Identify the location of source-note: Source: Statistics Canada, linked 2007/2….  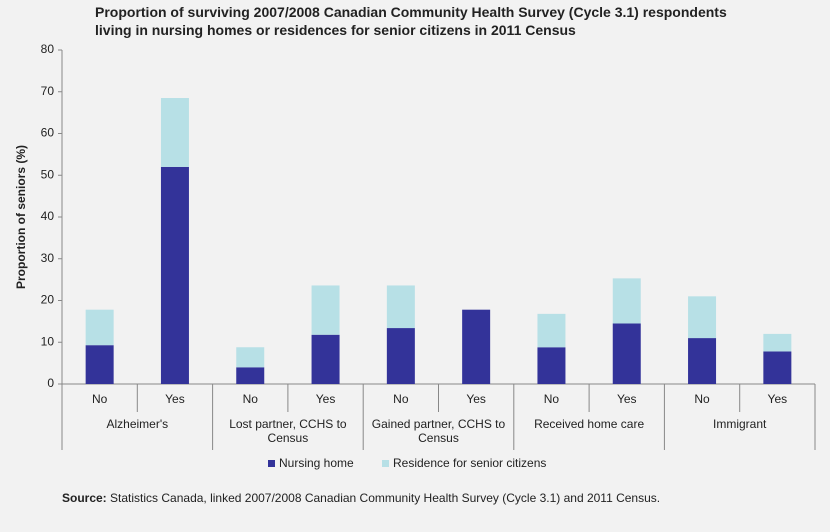
(382, 498).